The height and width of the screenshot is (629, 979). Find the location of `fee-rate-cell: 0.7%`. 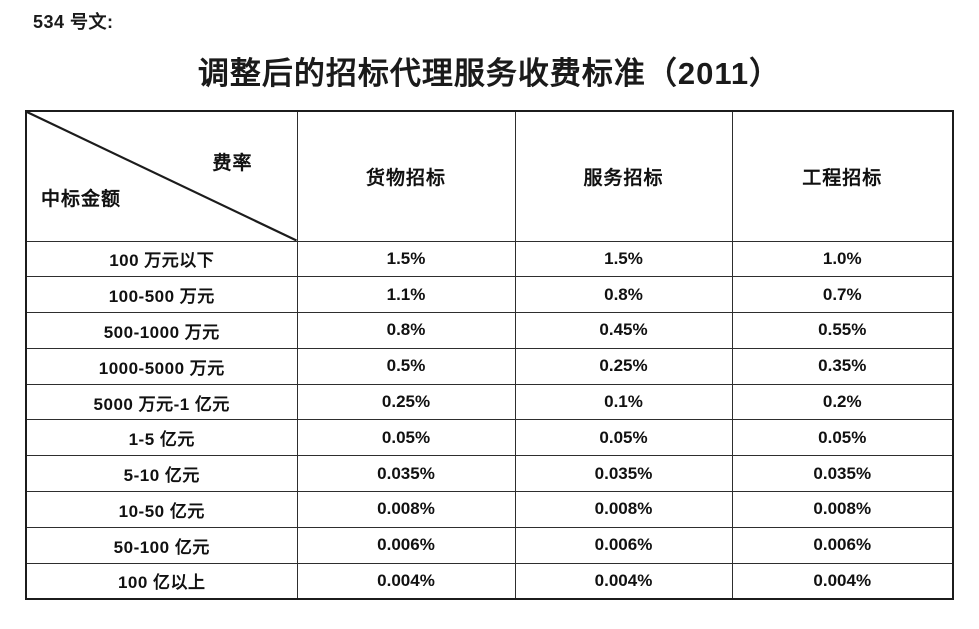

fee-rate-cell: 0.7% is located at coordinates (842, 295).